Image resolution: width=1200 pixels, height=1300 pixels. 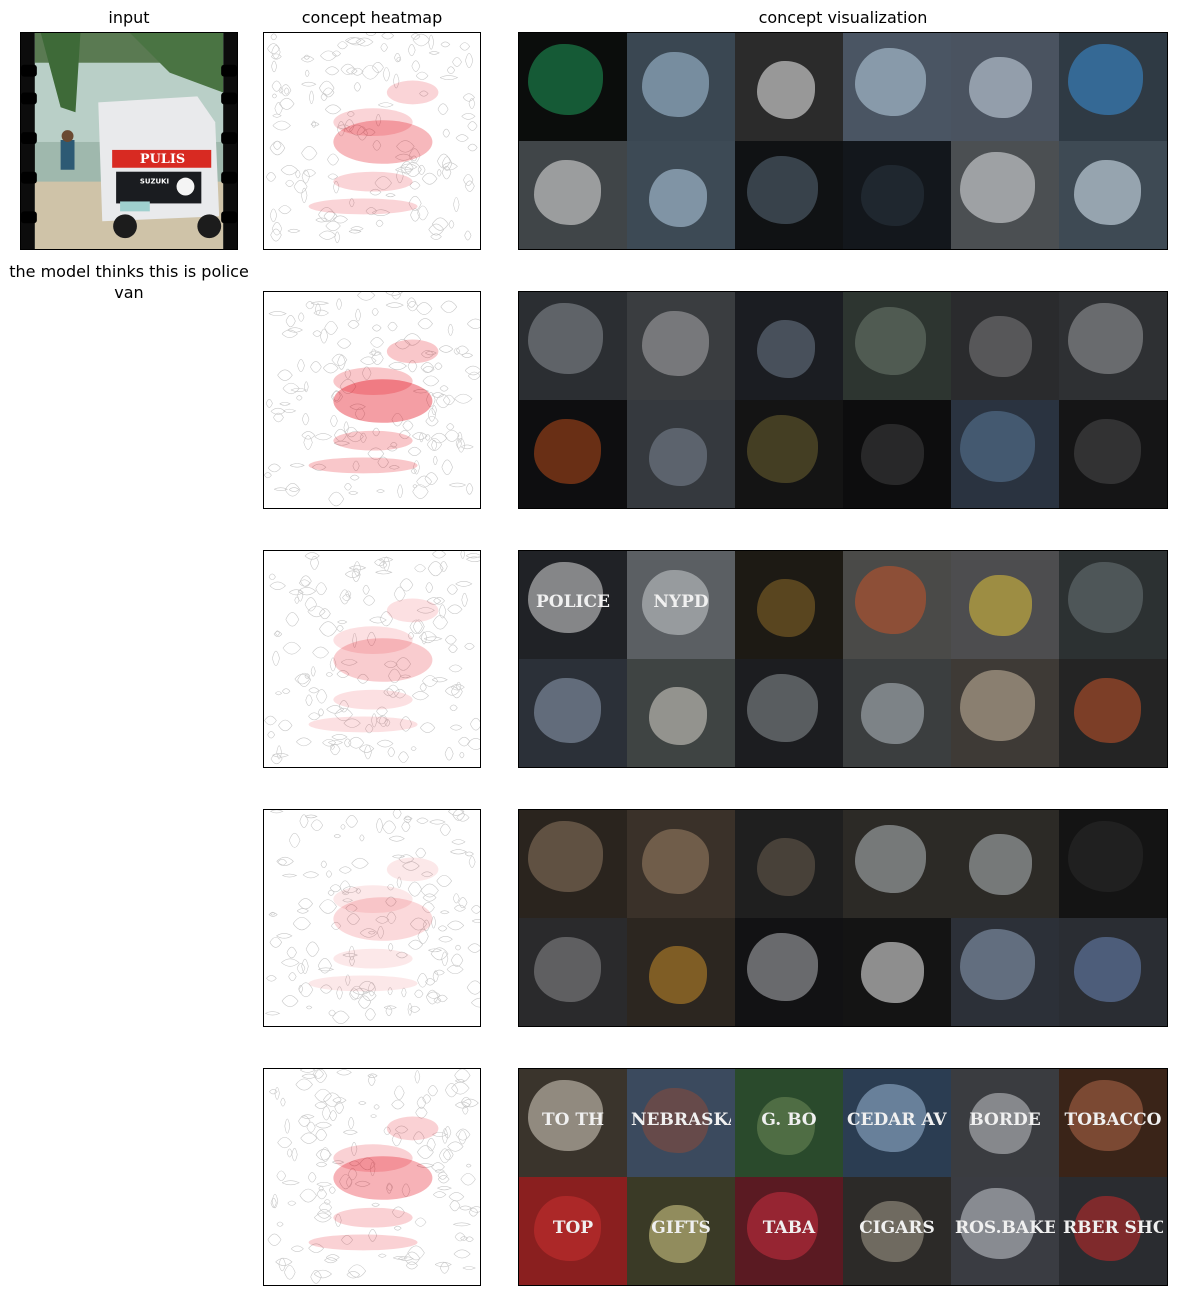 I want to click on concept-example-tile: NEBRASKA, so click(x=681, y=1123).